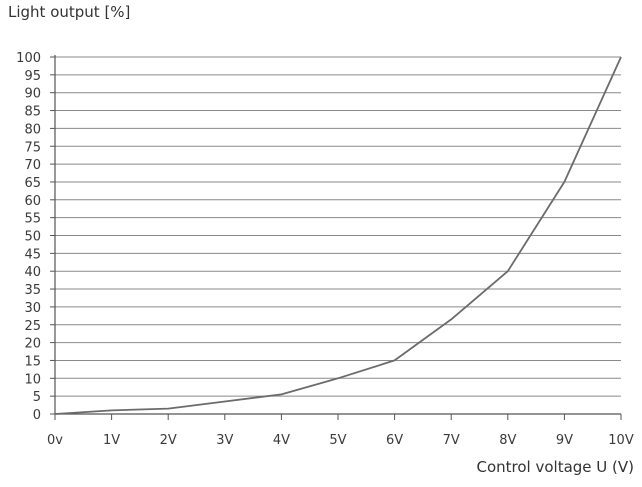  Describe the element at coordinates (55, 440) in the screenshot. I see `x-tick-label: 0v` at that location.